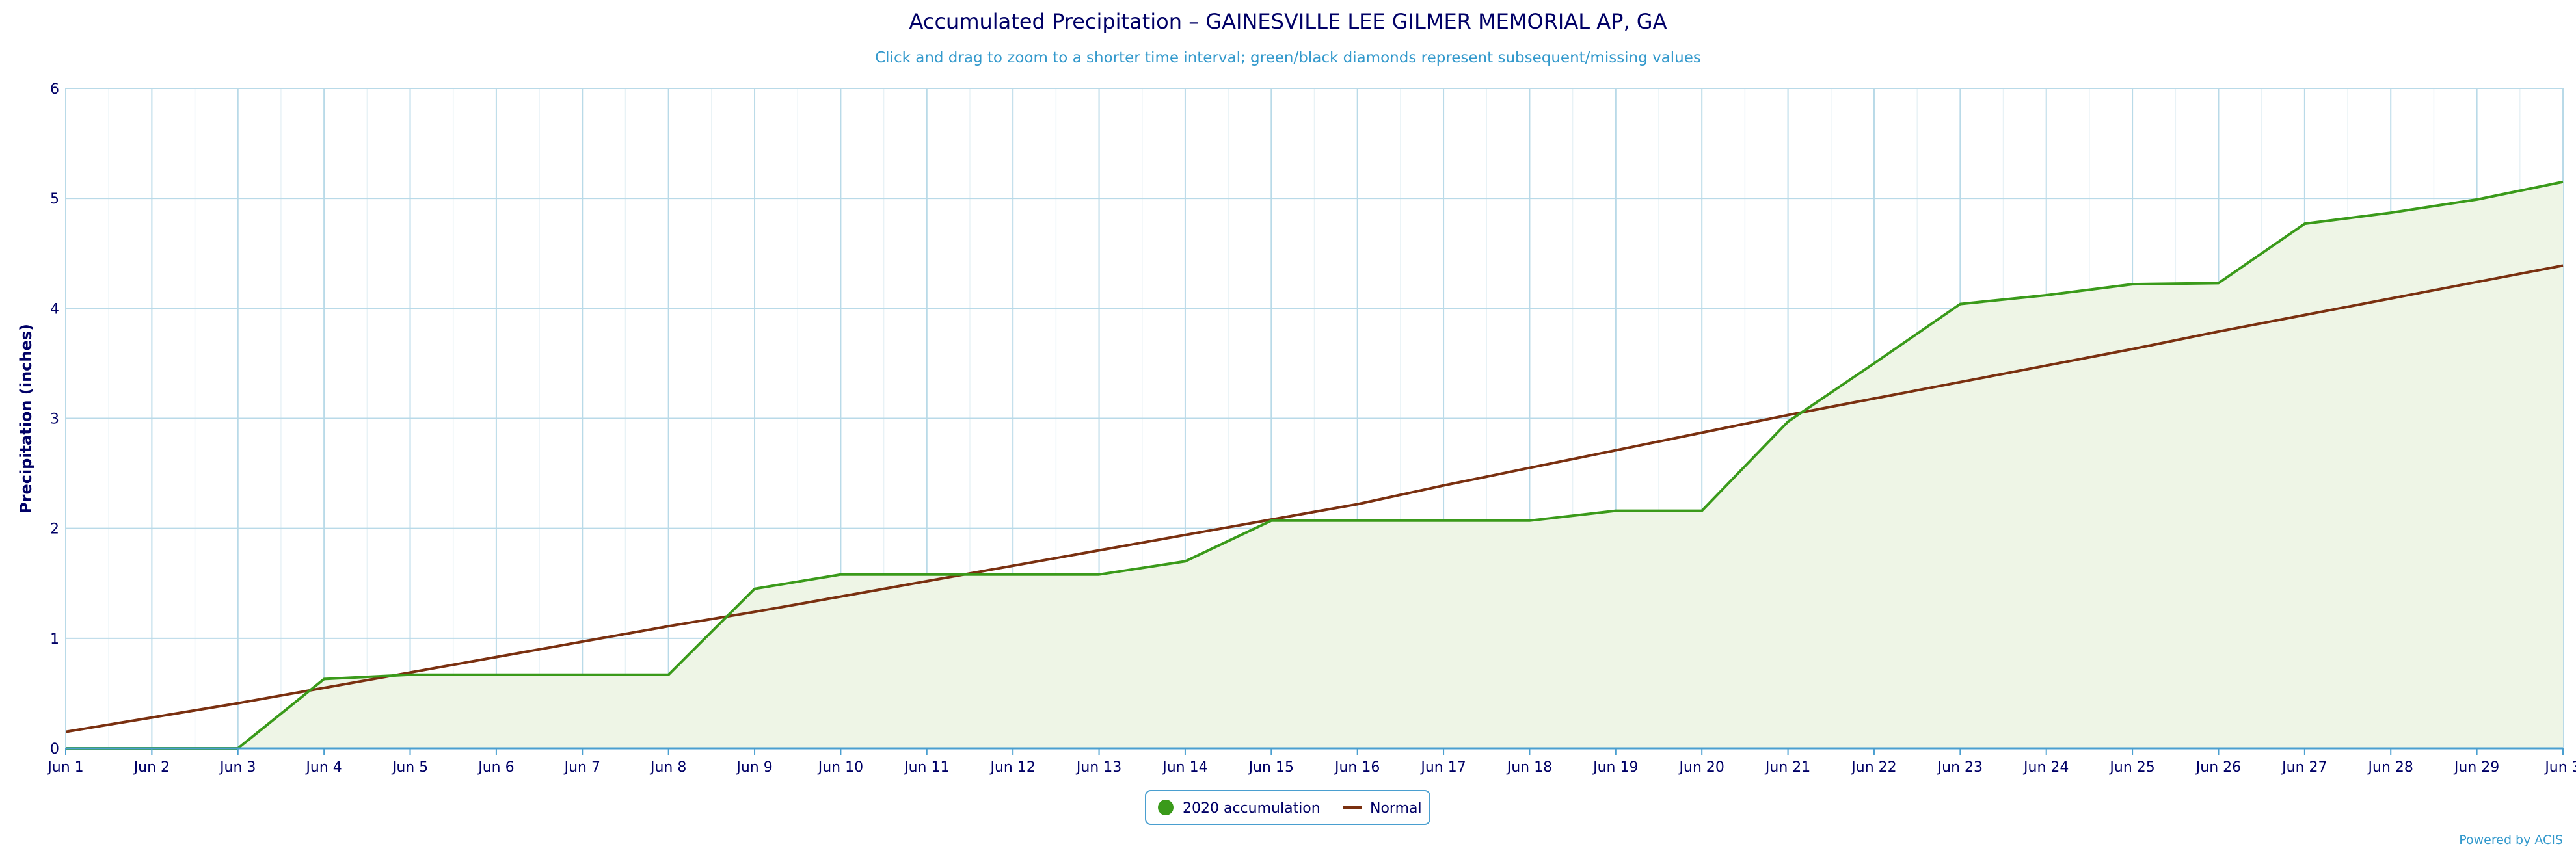  I want to click on y-tick-label: 0, so click(54, 749).